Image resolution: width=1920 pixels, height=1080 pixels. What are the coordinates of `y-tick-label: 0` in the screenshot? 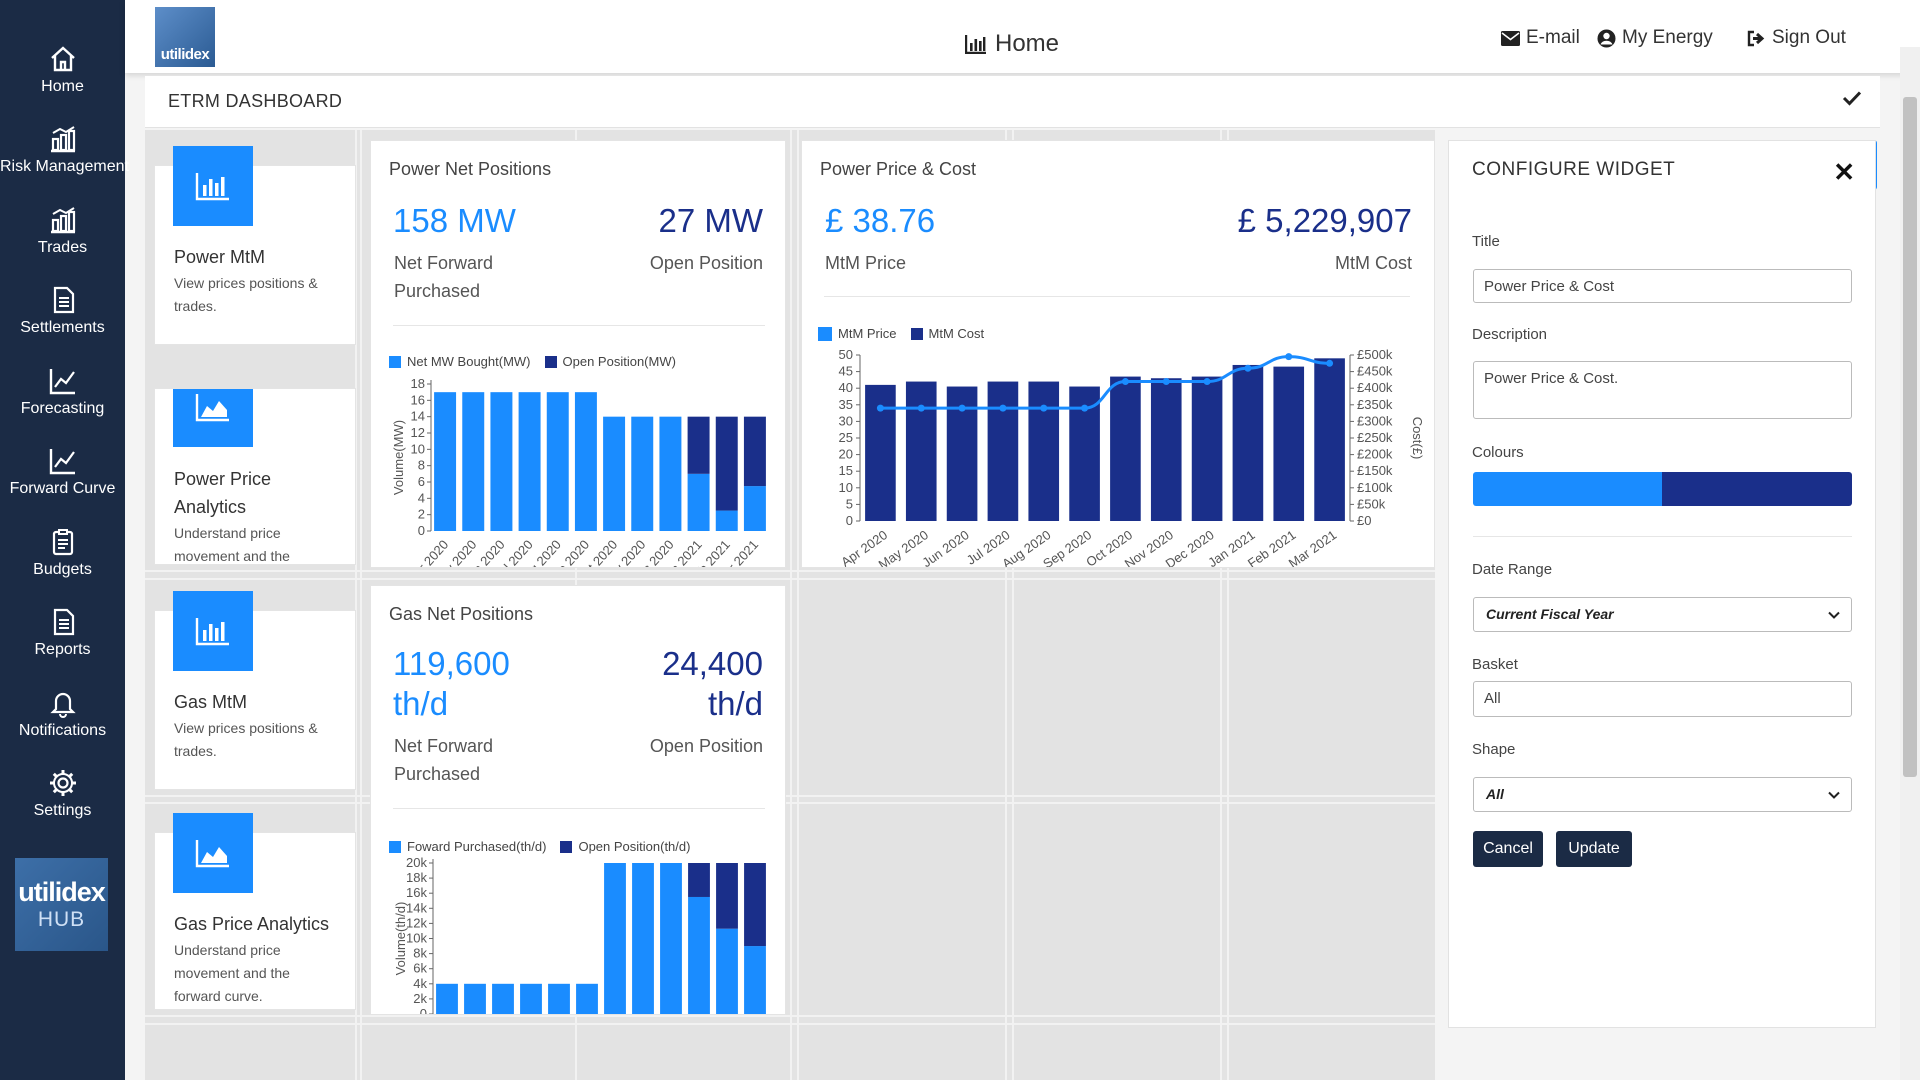 It's located at (849, 520).